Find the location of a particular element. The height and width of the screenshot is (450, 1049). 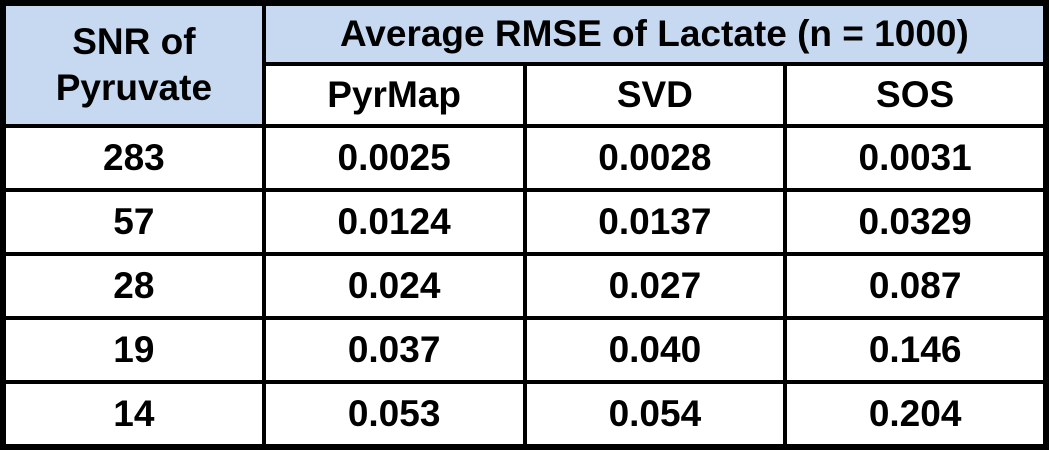

column-header-pyrmap: PyrMap is located at coordinates (394, 95).